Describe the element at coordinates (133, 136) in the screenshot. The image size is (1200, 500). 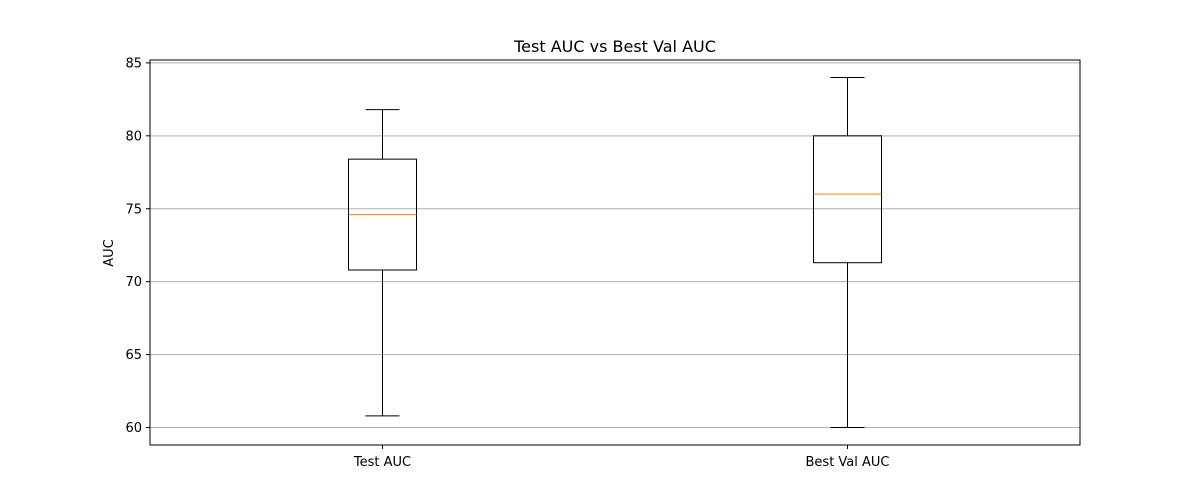
I see `y-tick-label: 80` at that location.